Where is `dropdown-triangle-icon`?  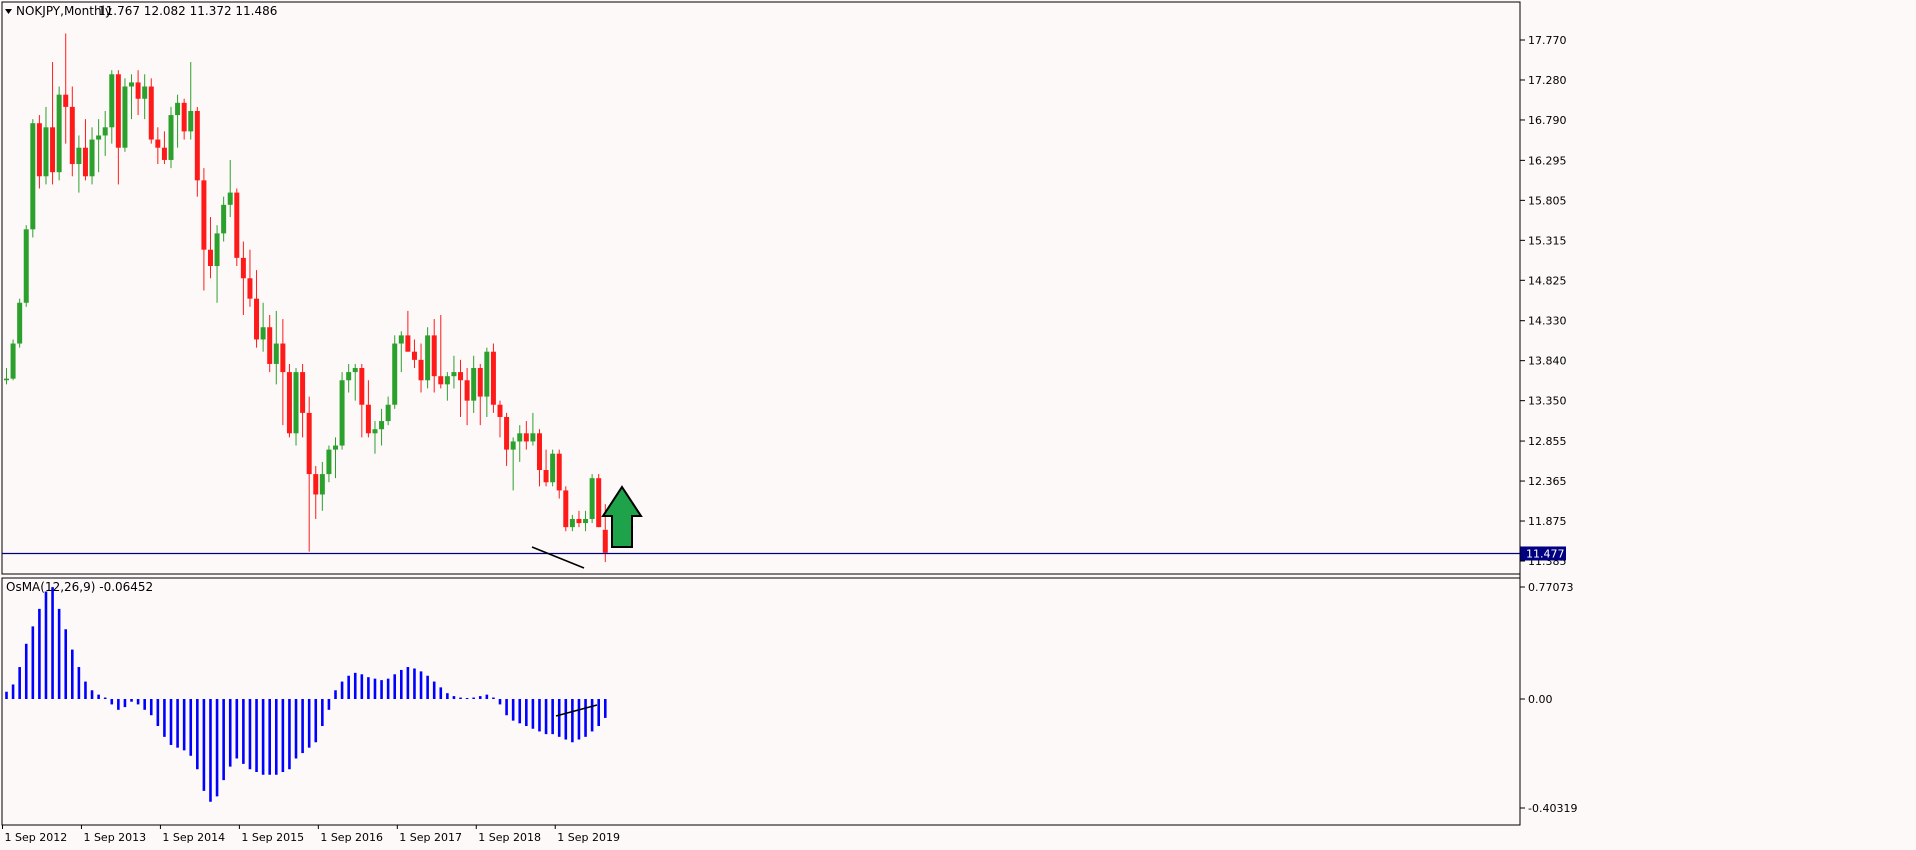 dropdown-triangle-icon is located at coordinates (8, 11).